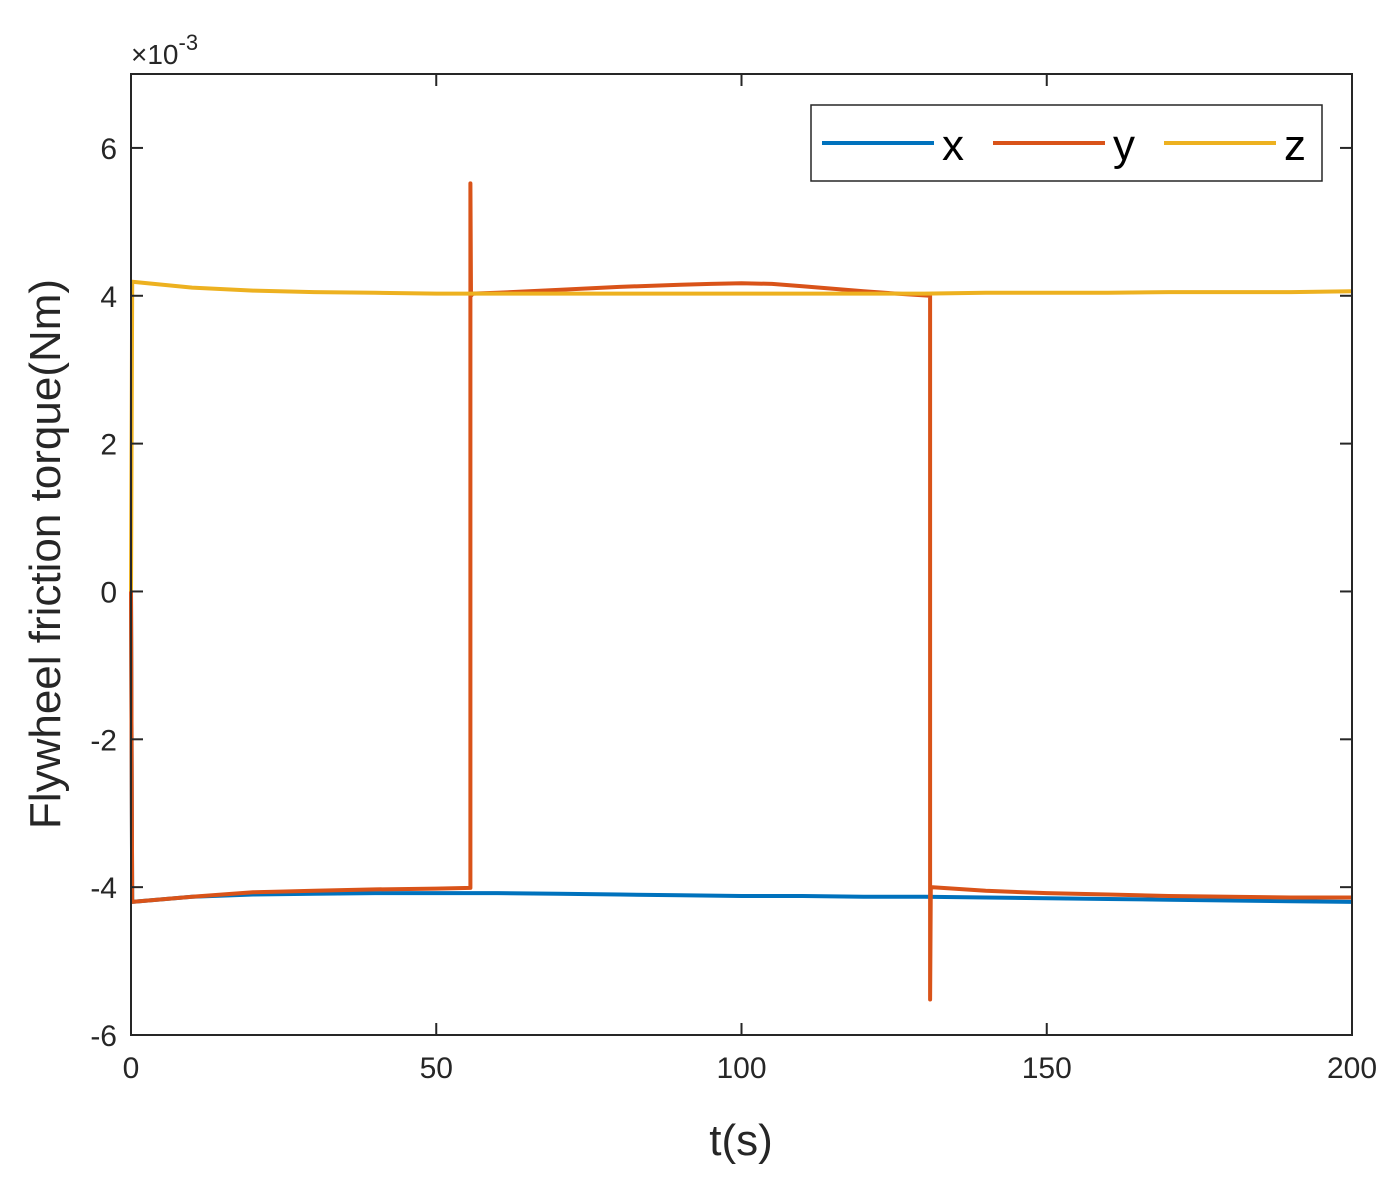 This screenshot has width=1394, height=1186. I want to click on x-tick-label: 150, so click(1047, 1068).